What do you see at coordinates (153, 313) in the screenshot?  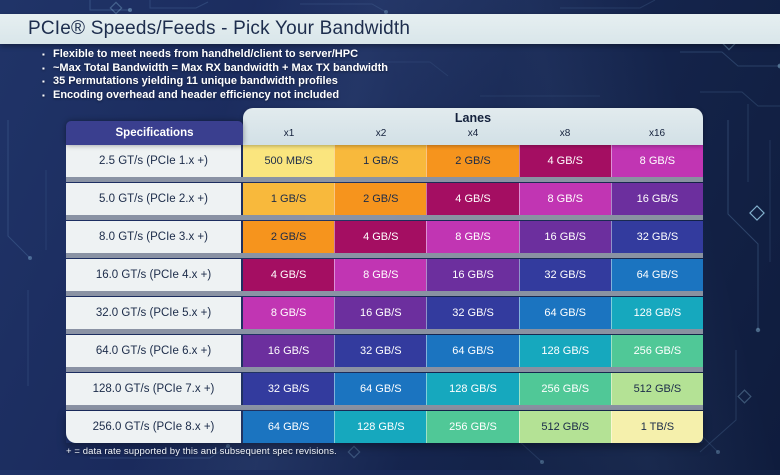 I see `spec-cell: 32.0 GT/s (PCIe 5.x +)` at bounding box center [153, 313].